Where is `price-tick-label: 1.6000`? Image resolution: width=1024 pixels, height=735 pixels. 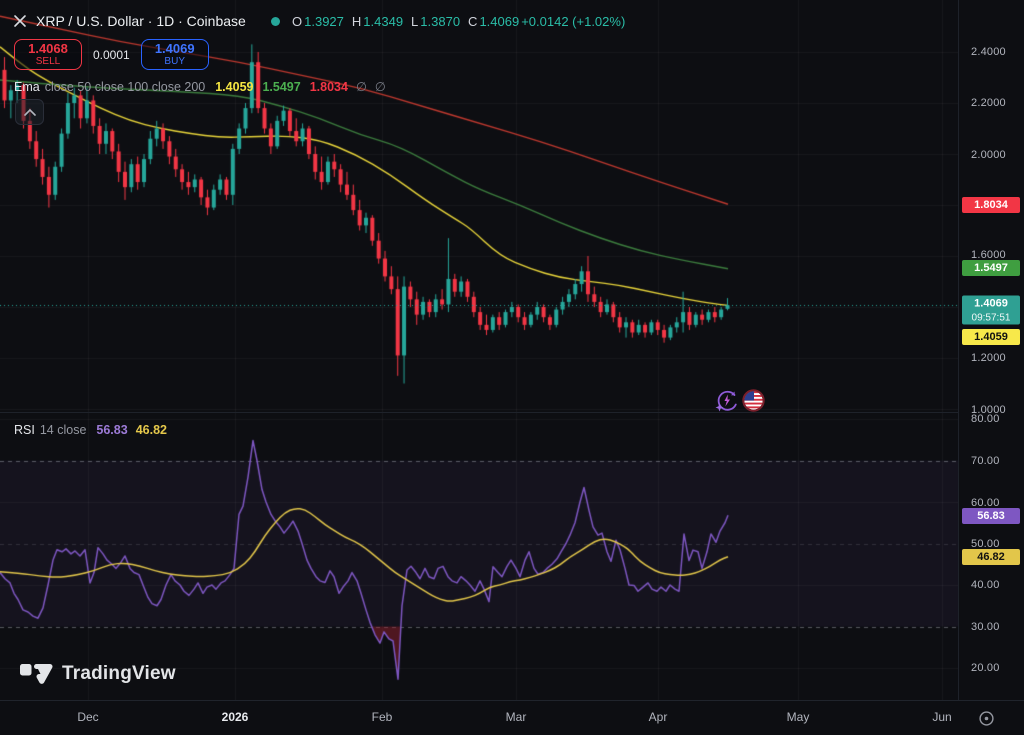
price-tick-label: 1.6000 is located at coordinates (988, 255).